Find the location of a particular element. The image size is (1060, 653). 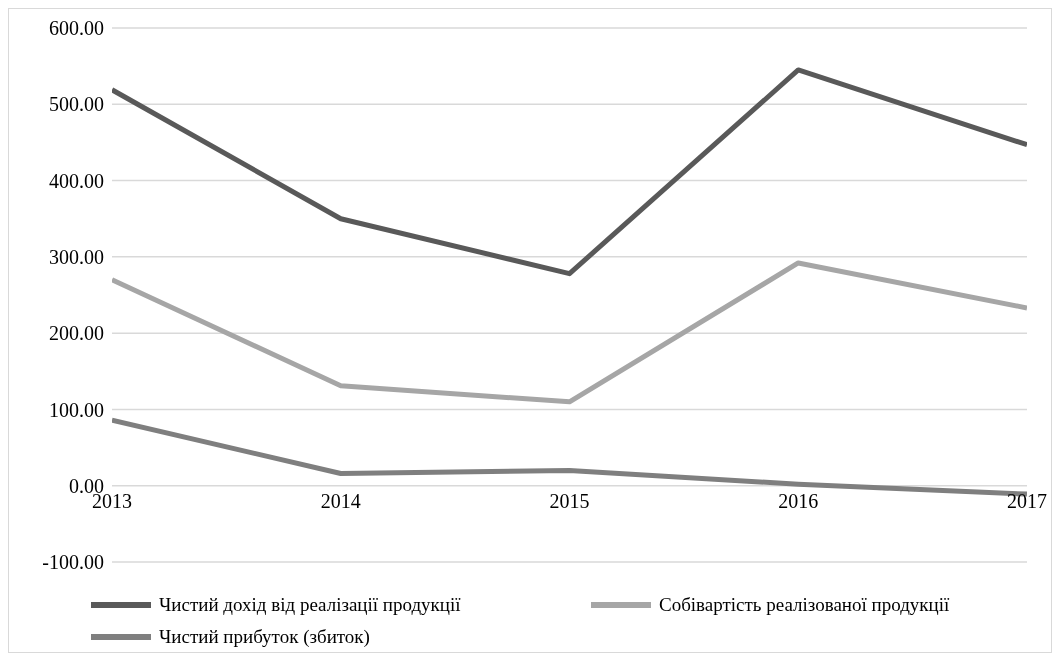

y-tick-label: 100.00 is located at coordinates (76, 409).